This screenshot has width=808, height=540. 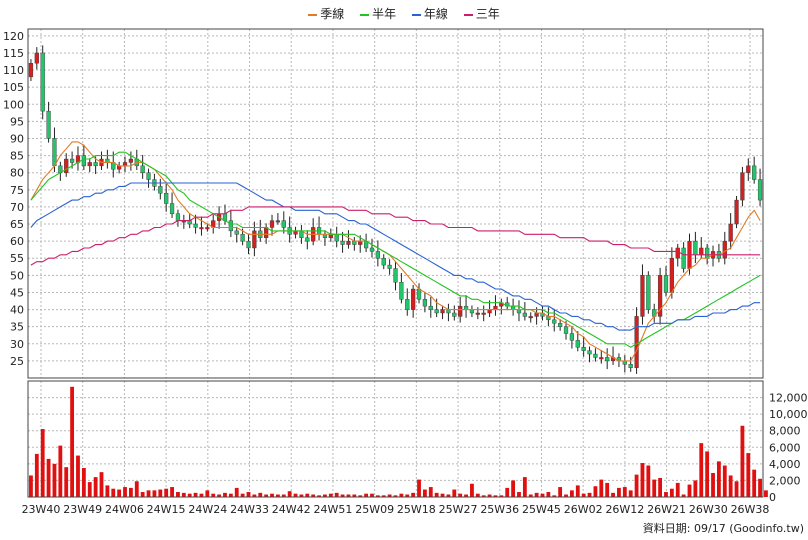 I want to click on legend-label-half: 半年, so click(x=384, y=14).